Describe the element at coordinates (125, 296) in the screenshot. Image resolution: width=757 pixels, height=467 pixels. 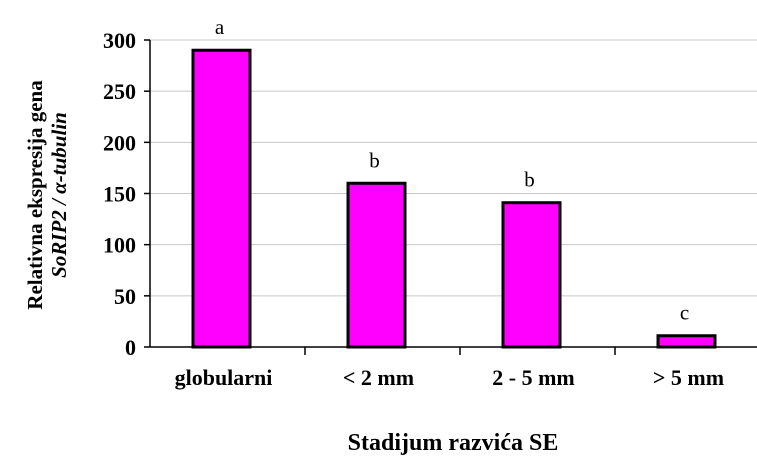
I see `y-tick-label: 50` at that location.